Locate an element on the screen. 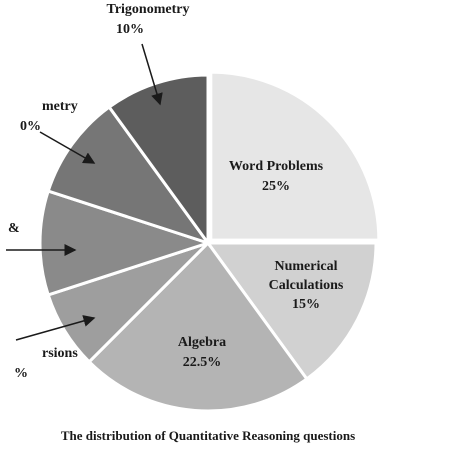  slice-label: Numerical Calculations is located at coordinates (306, 276).